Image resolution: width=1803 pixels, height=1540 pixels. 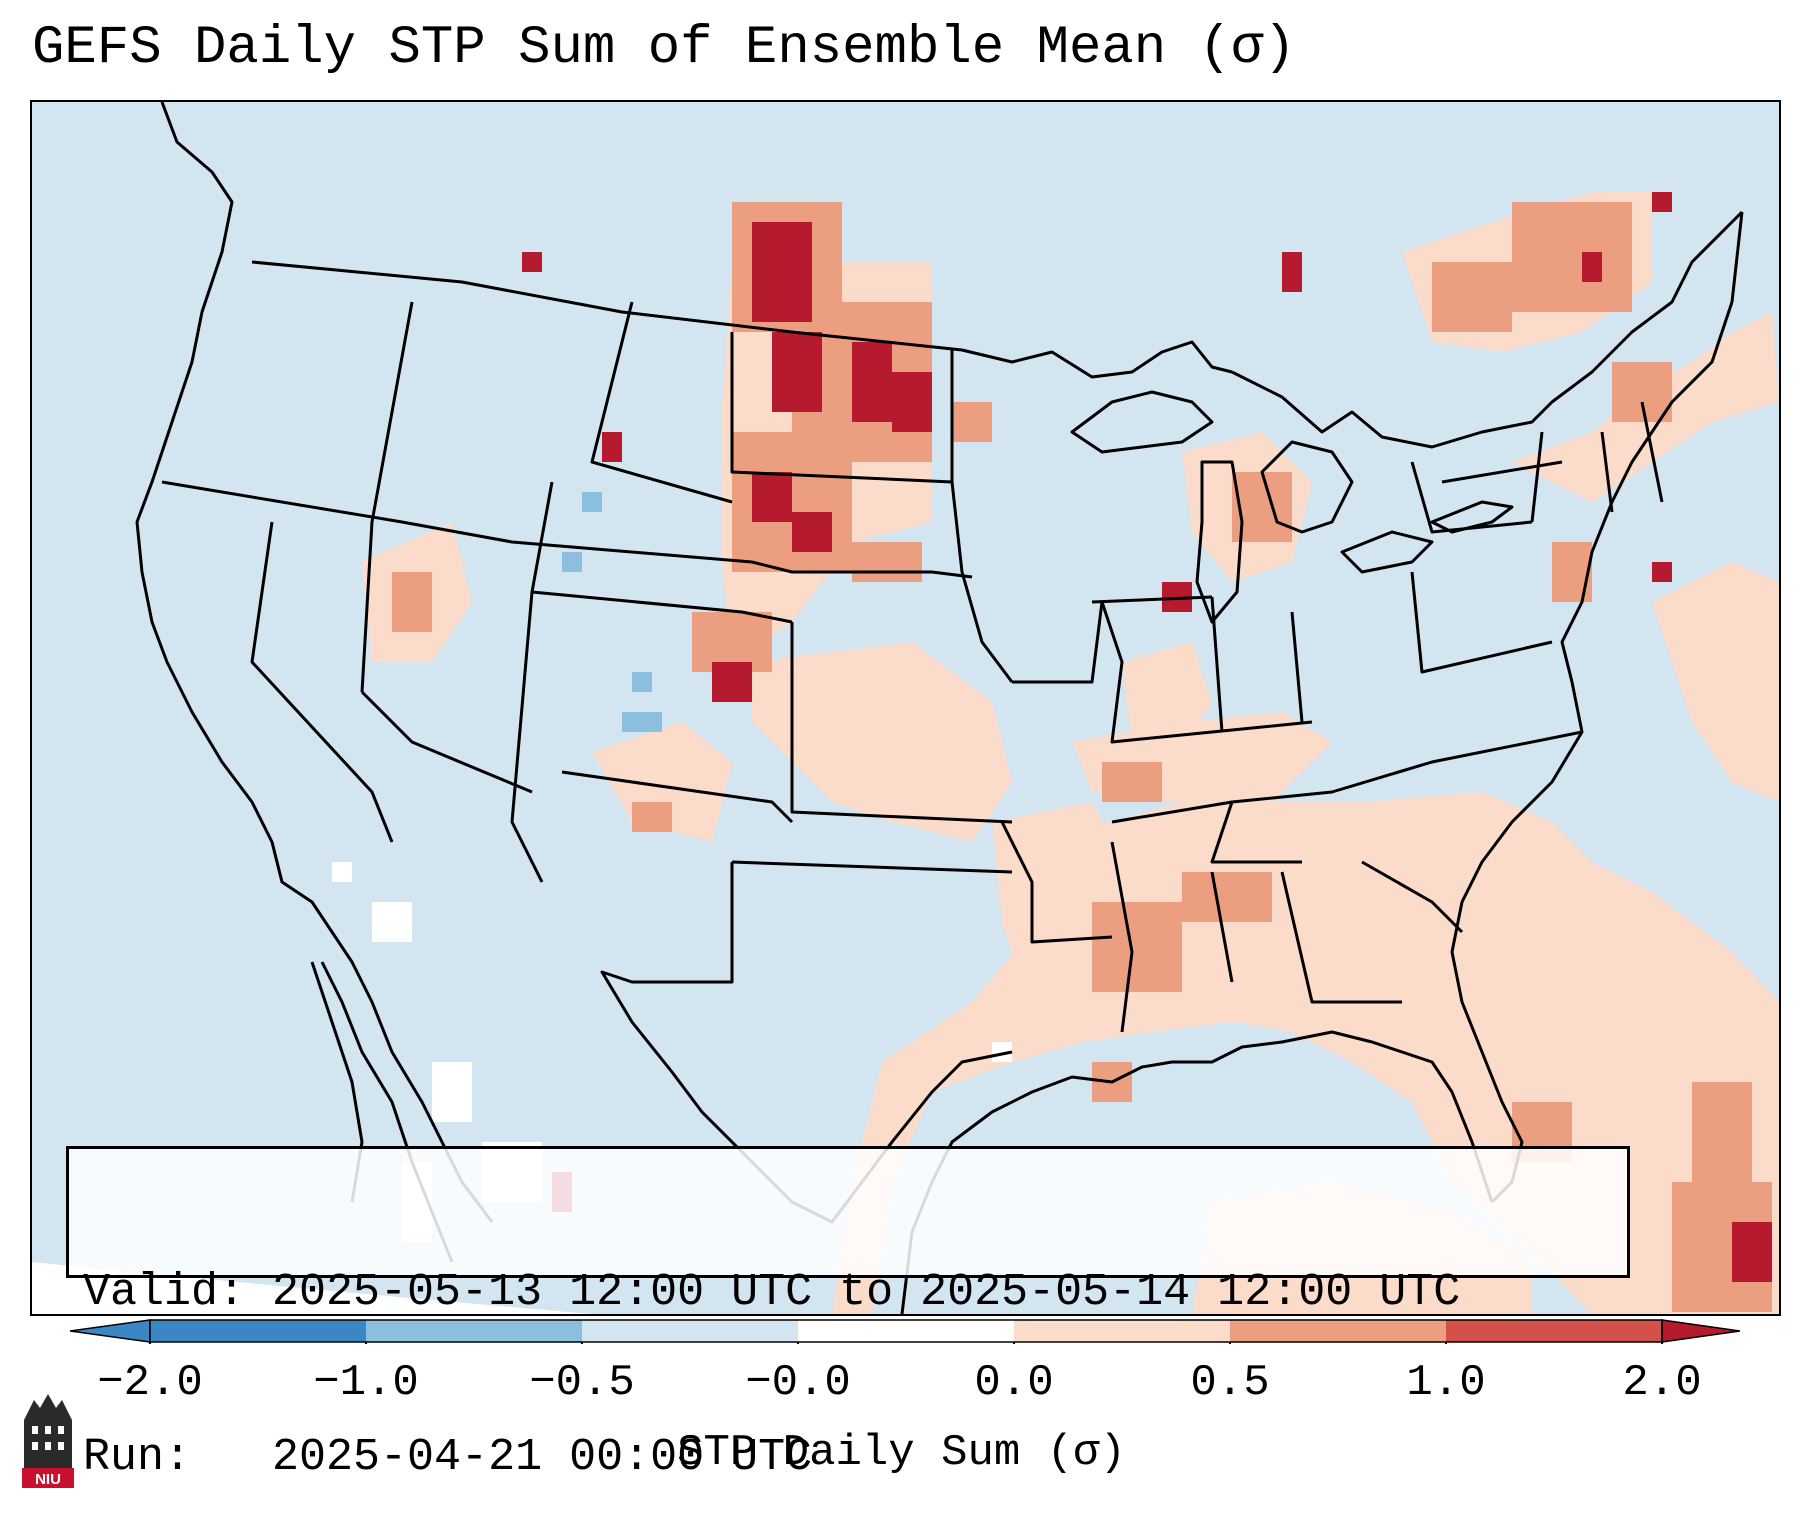 I want to click on colorbar, so click(x=905, y=1331).